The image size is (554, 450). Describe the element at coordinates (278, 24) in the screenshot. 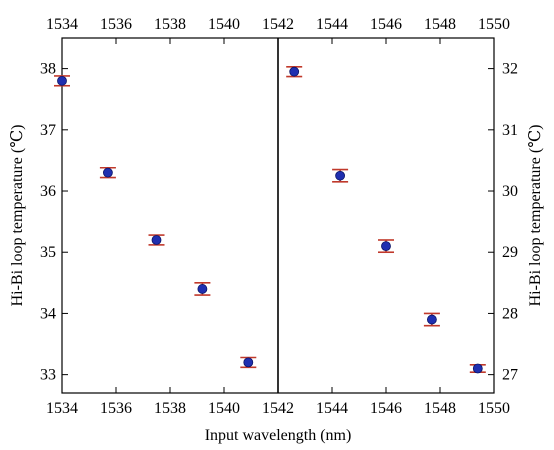

I see `x-top-tick-label: 1542` at that location.